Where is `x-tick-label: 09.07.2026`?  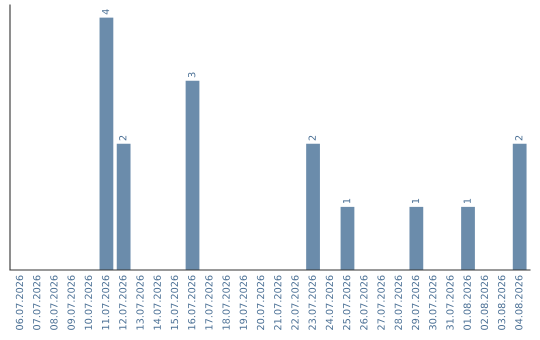 x-tick-label: 09.07.2026 is located at coordinates (71, 302).